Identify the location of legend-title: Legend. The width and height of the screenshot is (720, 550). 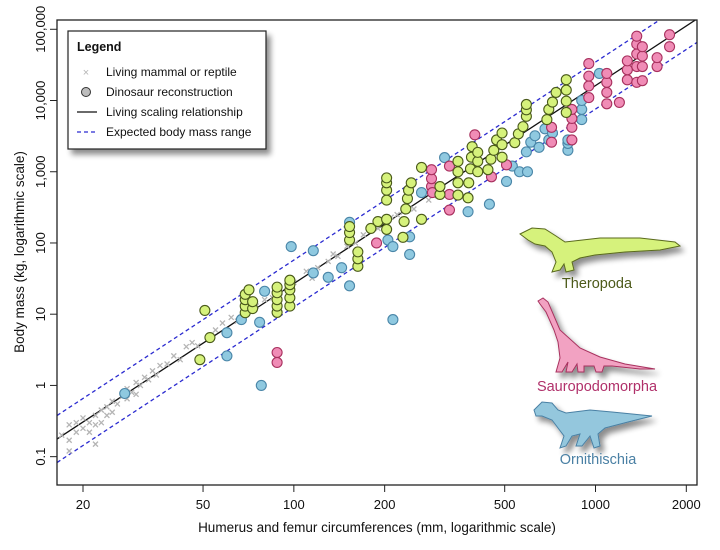
(99, 47).